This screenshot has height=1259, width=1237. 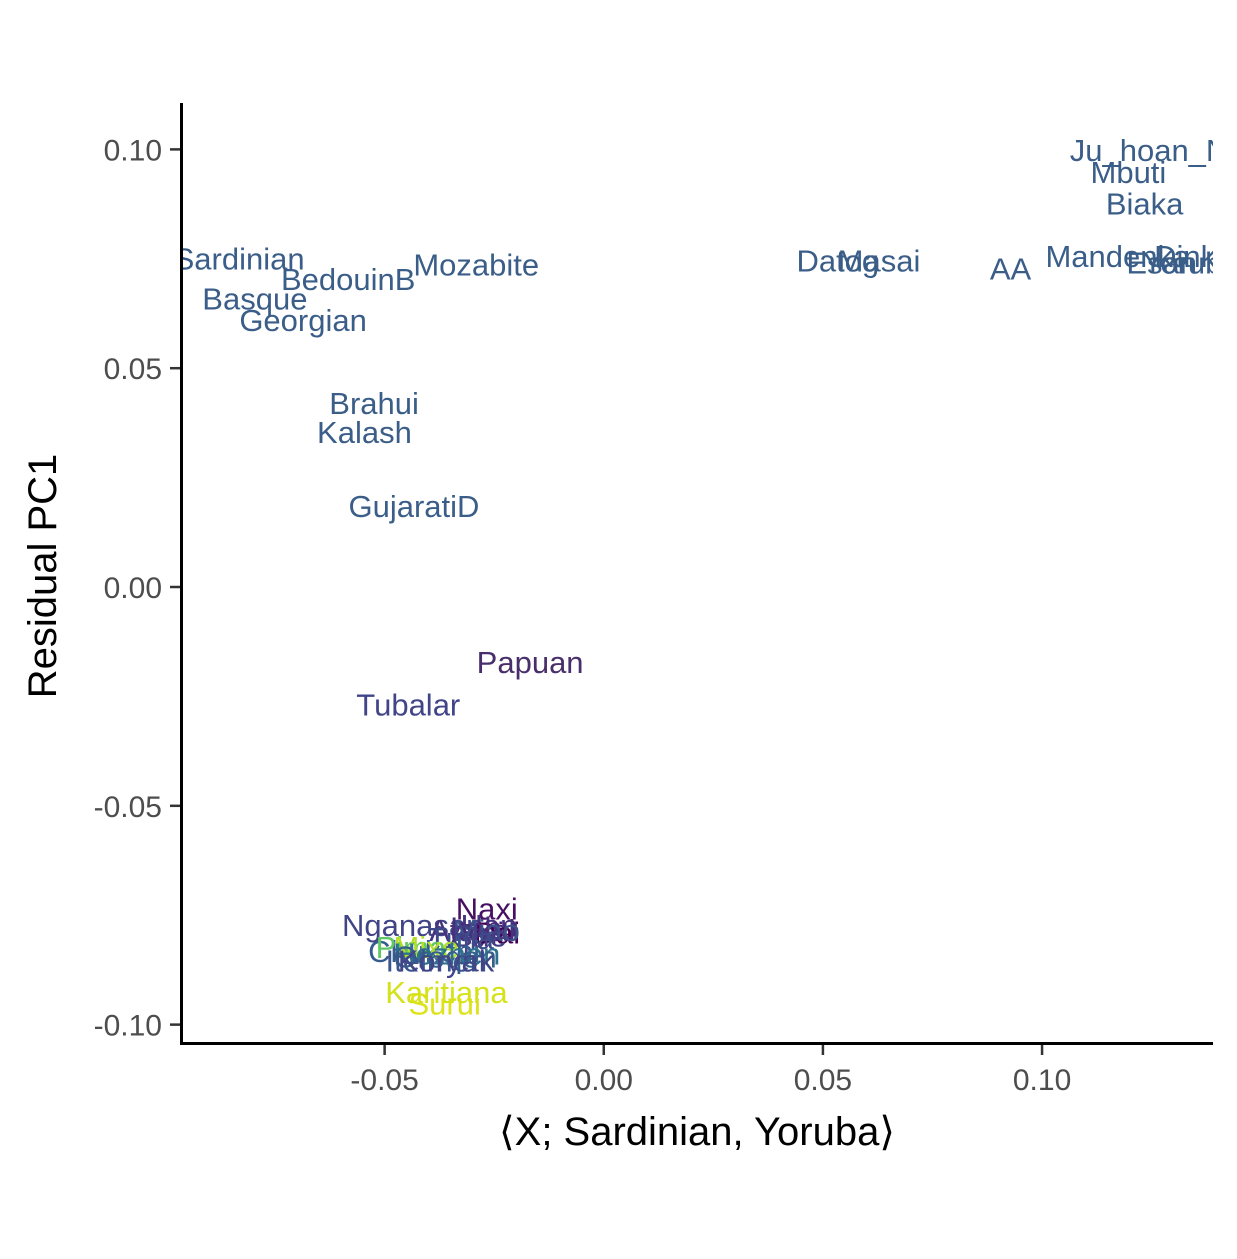 What do you see at coordinates (254, 299) in the screenshot?
I see `point-label-basque: Basque` at bounding box center [254, 299].